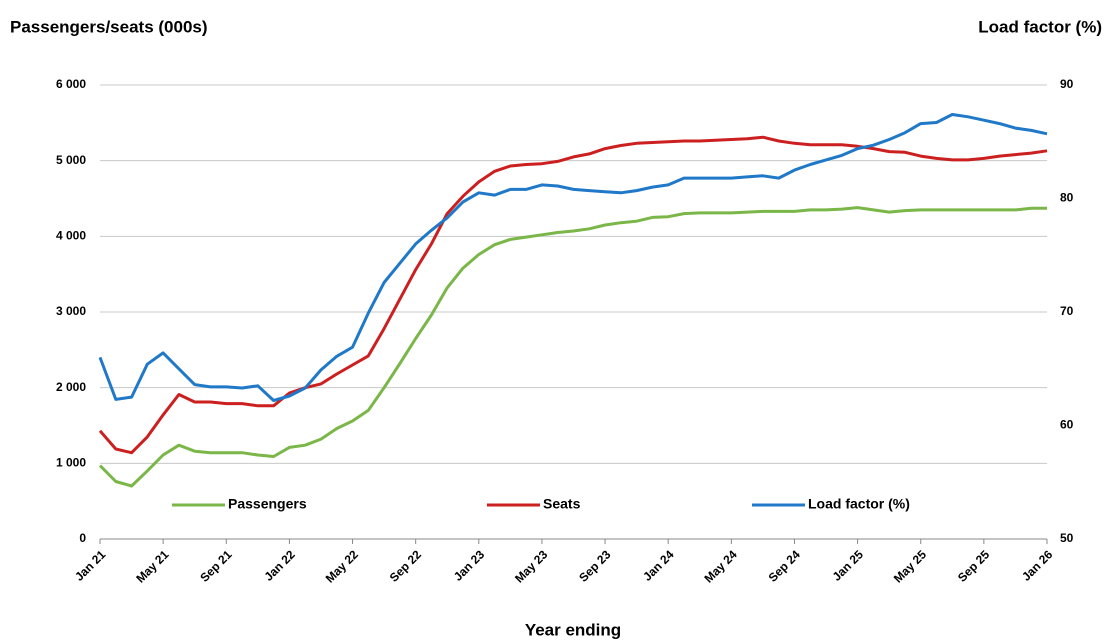 This screenshot has width=1110, height=642. I want to click on y-tick-label: 5 000, so click(71, 160).